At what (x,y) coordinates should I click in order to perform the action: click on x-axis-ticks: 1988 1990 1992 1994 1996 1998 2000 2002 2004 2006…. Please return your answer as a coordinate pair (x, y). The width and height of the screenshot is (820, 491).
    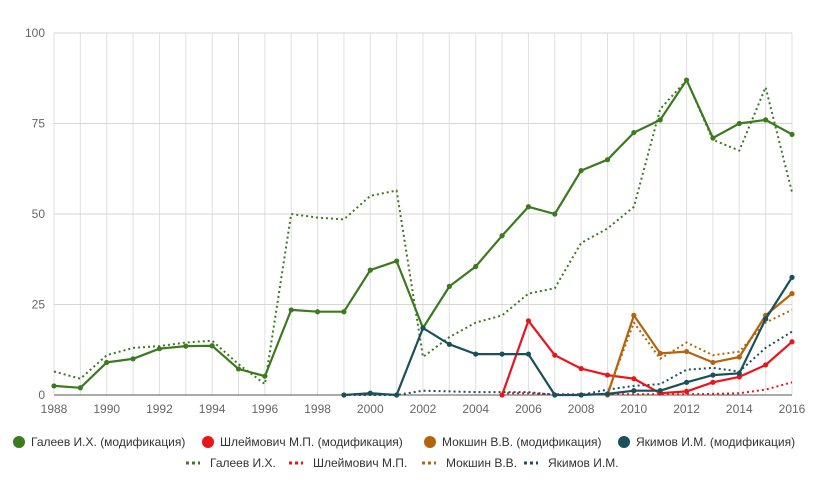
    Looking at the image, I should click on (423, 409).